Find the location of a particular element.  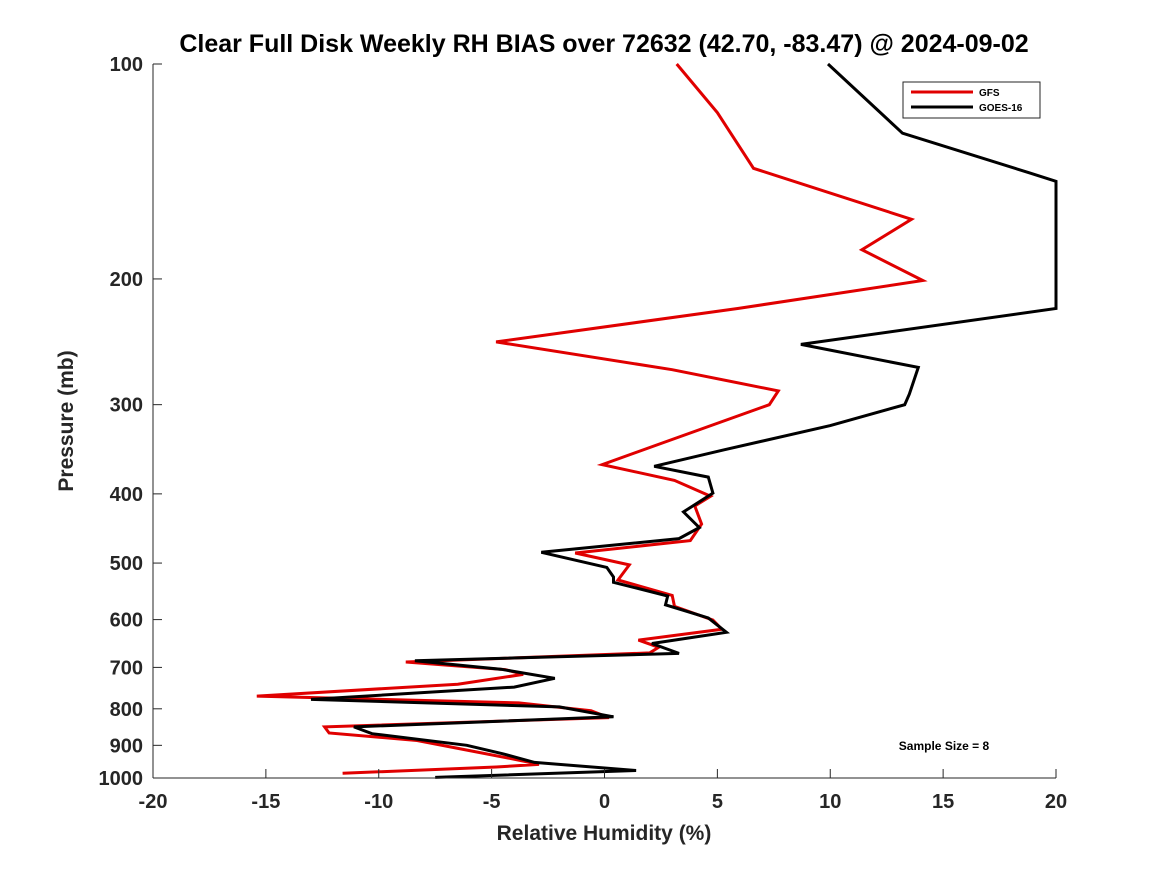

y-tick-label: 200 is located at coordinates (126, 280).